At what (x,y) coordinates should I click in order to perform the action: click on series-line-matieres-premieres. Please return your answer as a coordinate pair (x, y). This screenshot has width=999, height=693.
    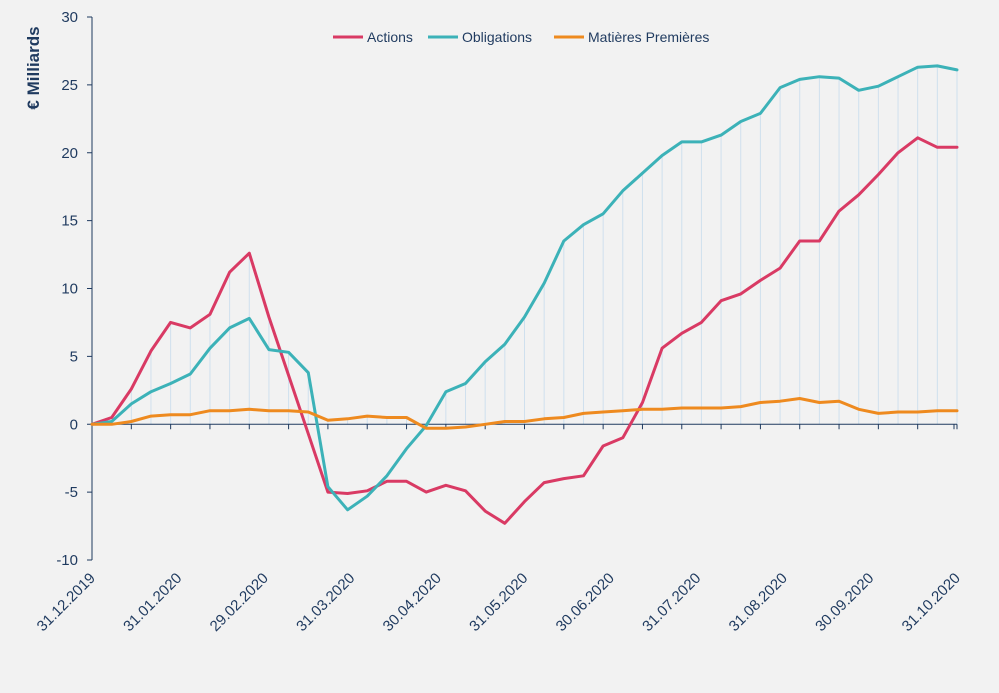
    Looking at the image, I should click on (524, 413).